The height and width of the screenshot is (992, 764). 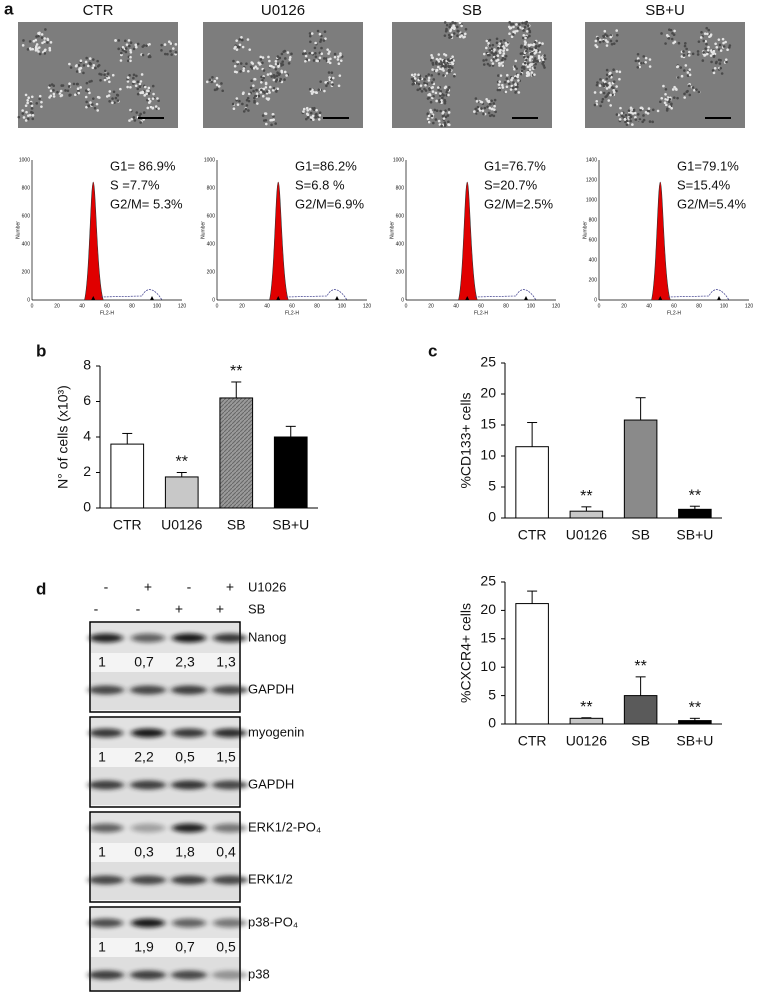 I want to click on hist-y-tick-label: 400, so click(x=26, y=244).